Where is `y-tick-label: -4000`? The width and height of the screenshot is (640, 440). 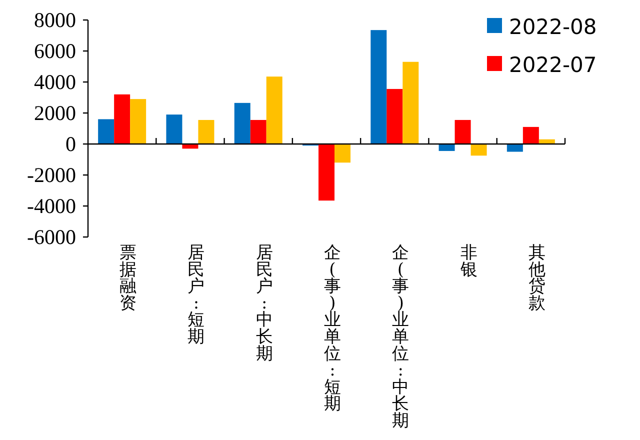
y-tick-label: -4000 is located at coordinates (51, 206).